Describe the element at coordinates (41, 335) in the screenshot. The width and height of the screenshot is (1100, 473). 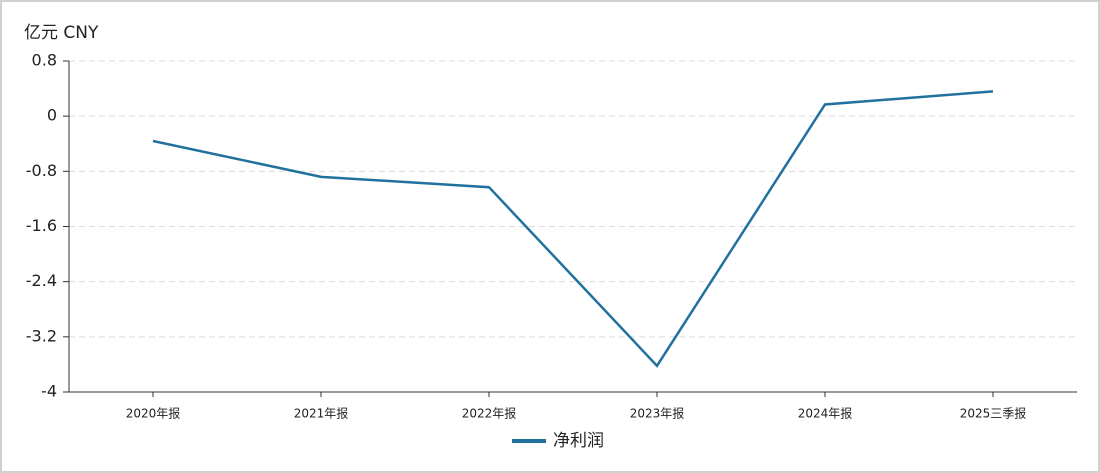
I see `y-tick-label: -3.2` at that location.